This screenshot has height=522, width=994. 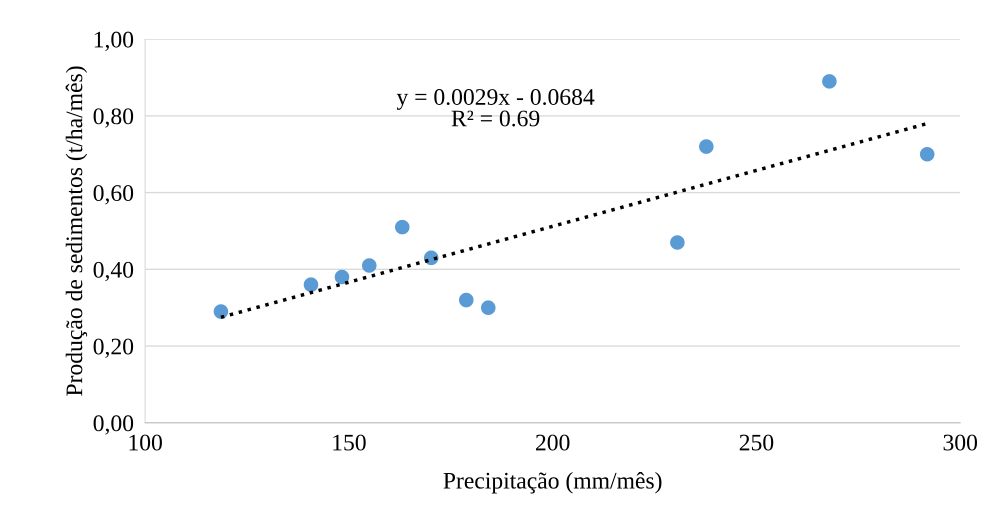 What do you see at coordinates (114, 118) in the screenshot?
I see `y-tick-label: 0,80` at bounding box center [114, 118].